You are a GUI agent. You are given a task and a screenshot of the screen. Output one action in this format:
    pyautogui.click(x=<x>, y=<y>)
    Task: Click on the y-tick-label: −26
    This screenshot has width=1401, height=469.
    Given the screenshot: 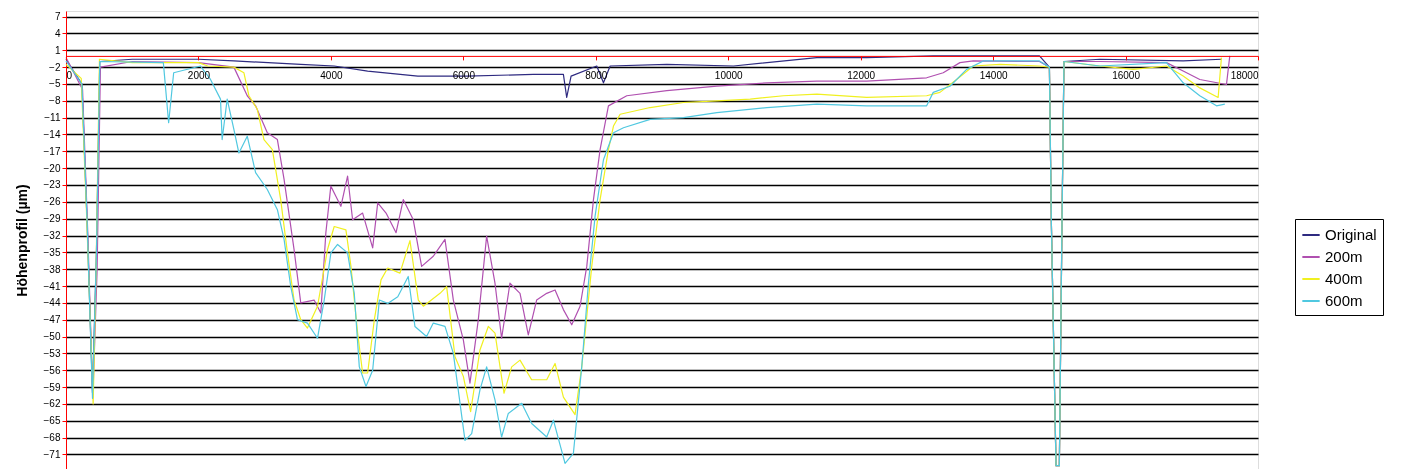 What is the action you would take?
    pyautogui.click(x=52, y=202)
    